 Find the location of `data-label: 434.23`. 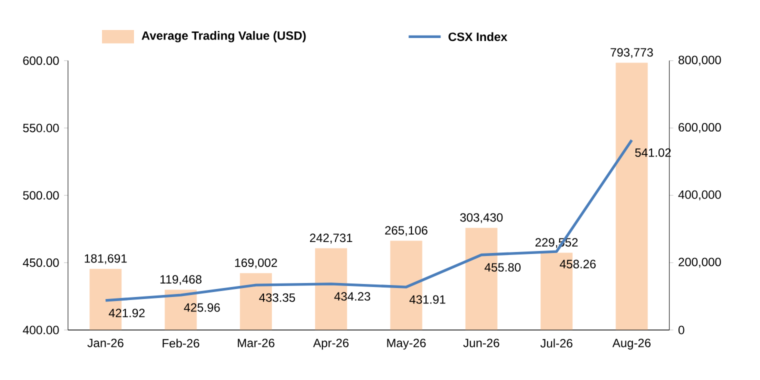

data-label: 434.23 is located at coordinates (352, 296).